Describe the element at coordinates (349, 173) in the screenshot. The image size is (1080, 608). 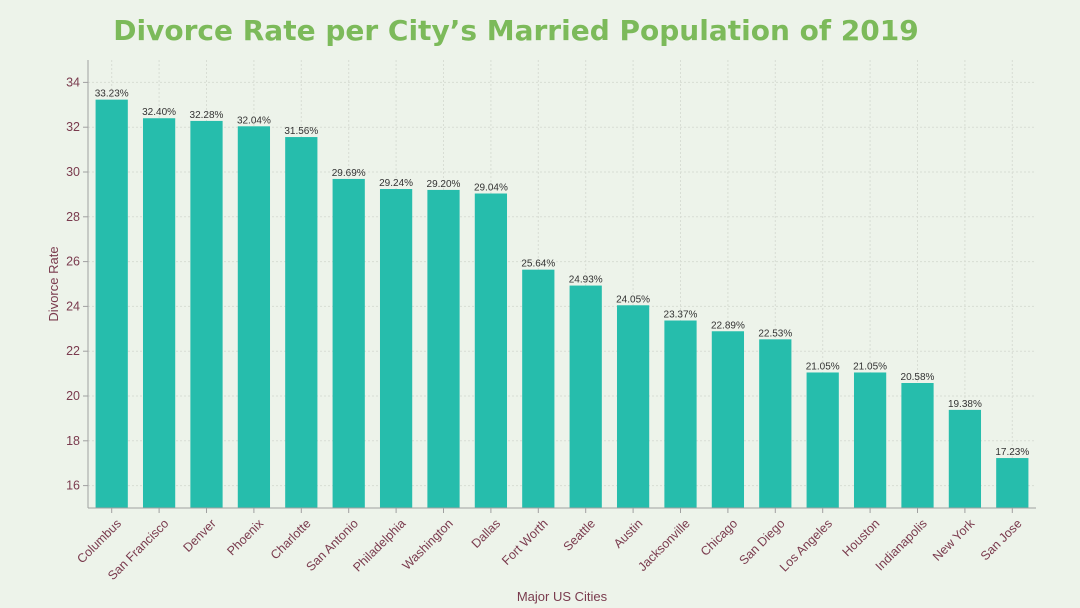
I see `data-label: 29.69%` at that location.